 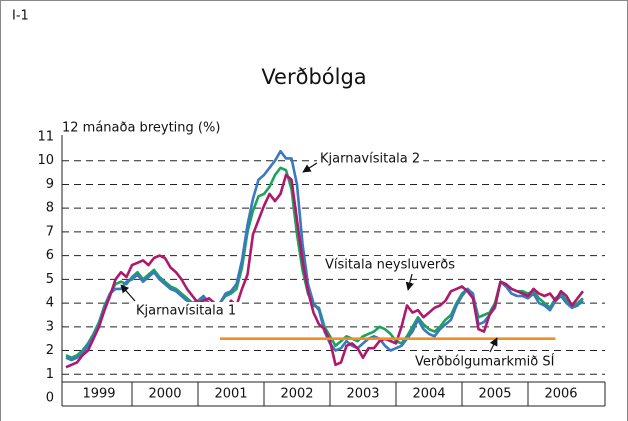 I want to click on x-tick-label: 2002, so click(x=296, y=394).